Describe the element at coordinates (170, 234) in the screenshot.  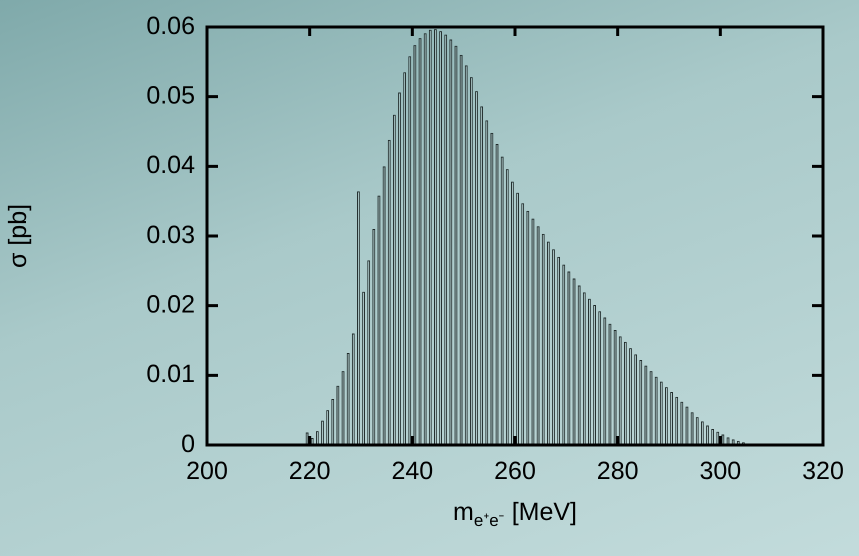
I see `y-tick-label: 0.03` at that location.